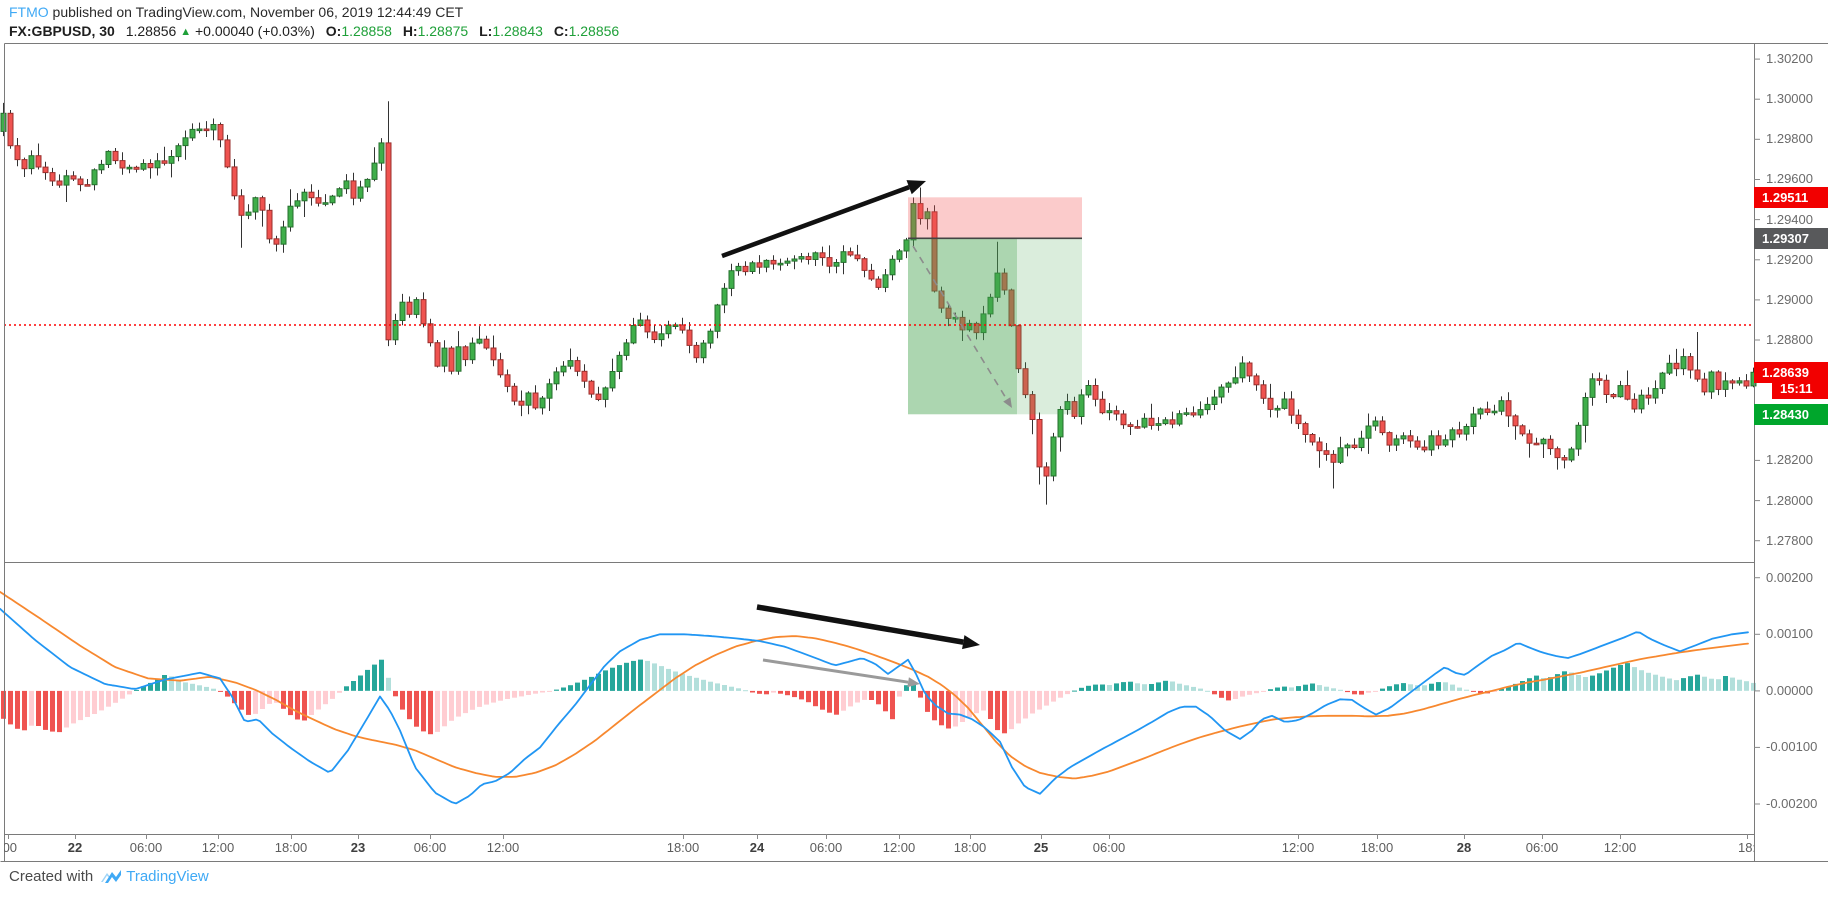 This screenshot has height=898, width=1828. Describe the element at coordinates (1789, 139) in the screenshot. I see `price-axis-label: 1.29800` at that location.